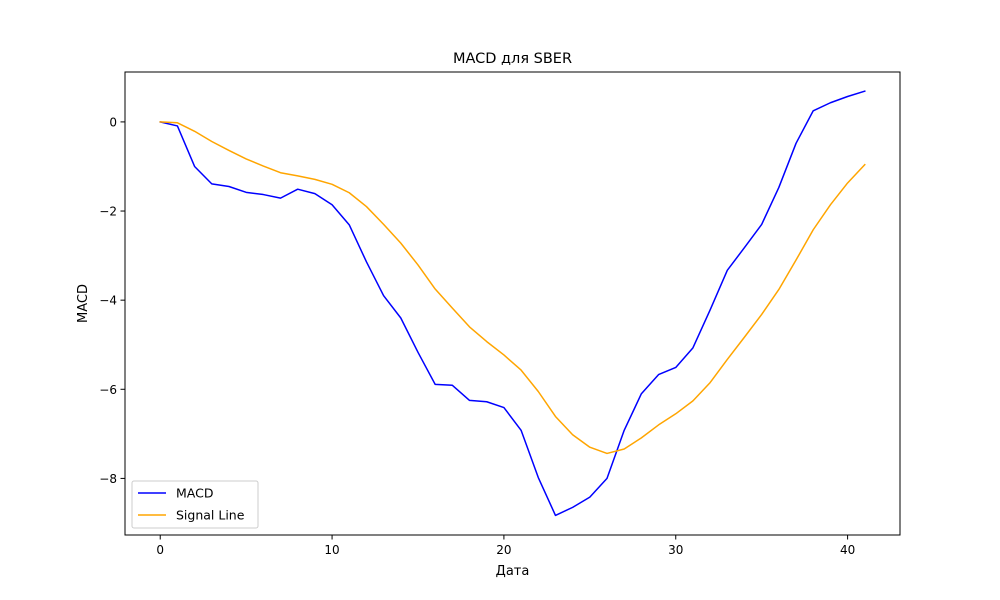  I want to click on y-tick-label: −8, so click(108, 479).